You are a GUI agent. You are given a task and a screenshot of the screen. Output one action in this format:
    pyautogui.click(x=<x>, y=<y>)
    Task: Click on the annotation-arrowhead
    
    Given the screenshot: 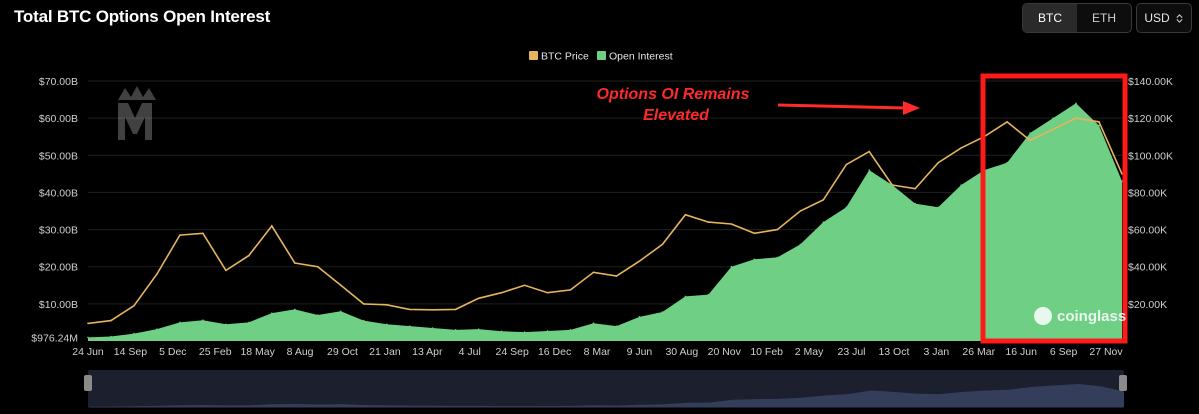 What is the action you would take?
    pyautogui.click(x=911, y=108)
    